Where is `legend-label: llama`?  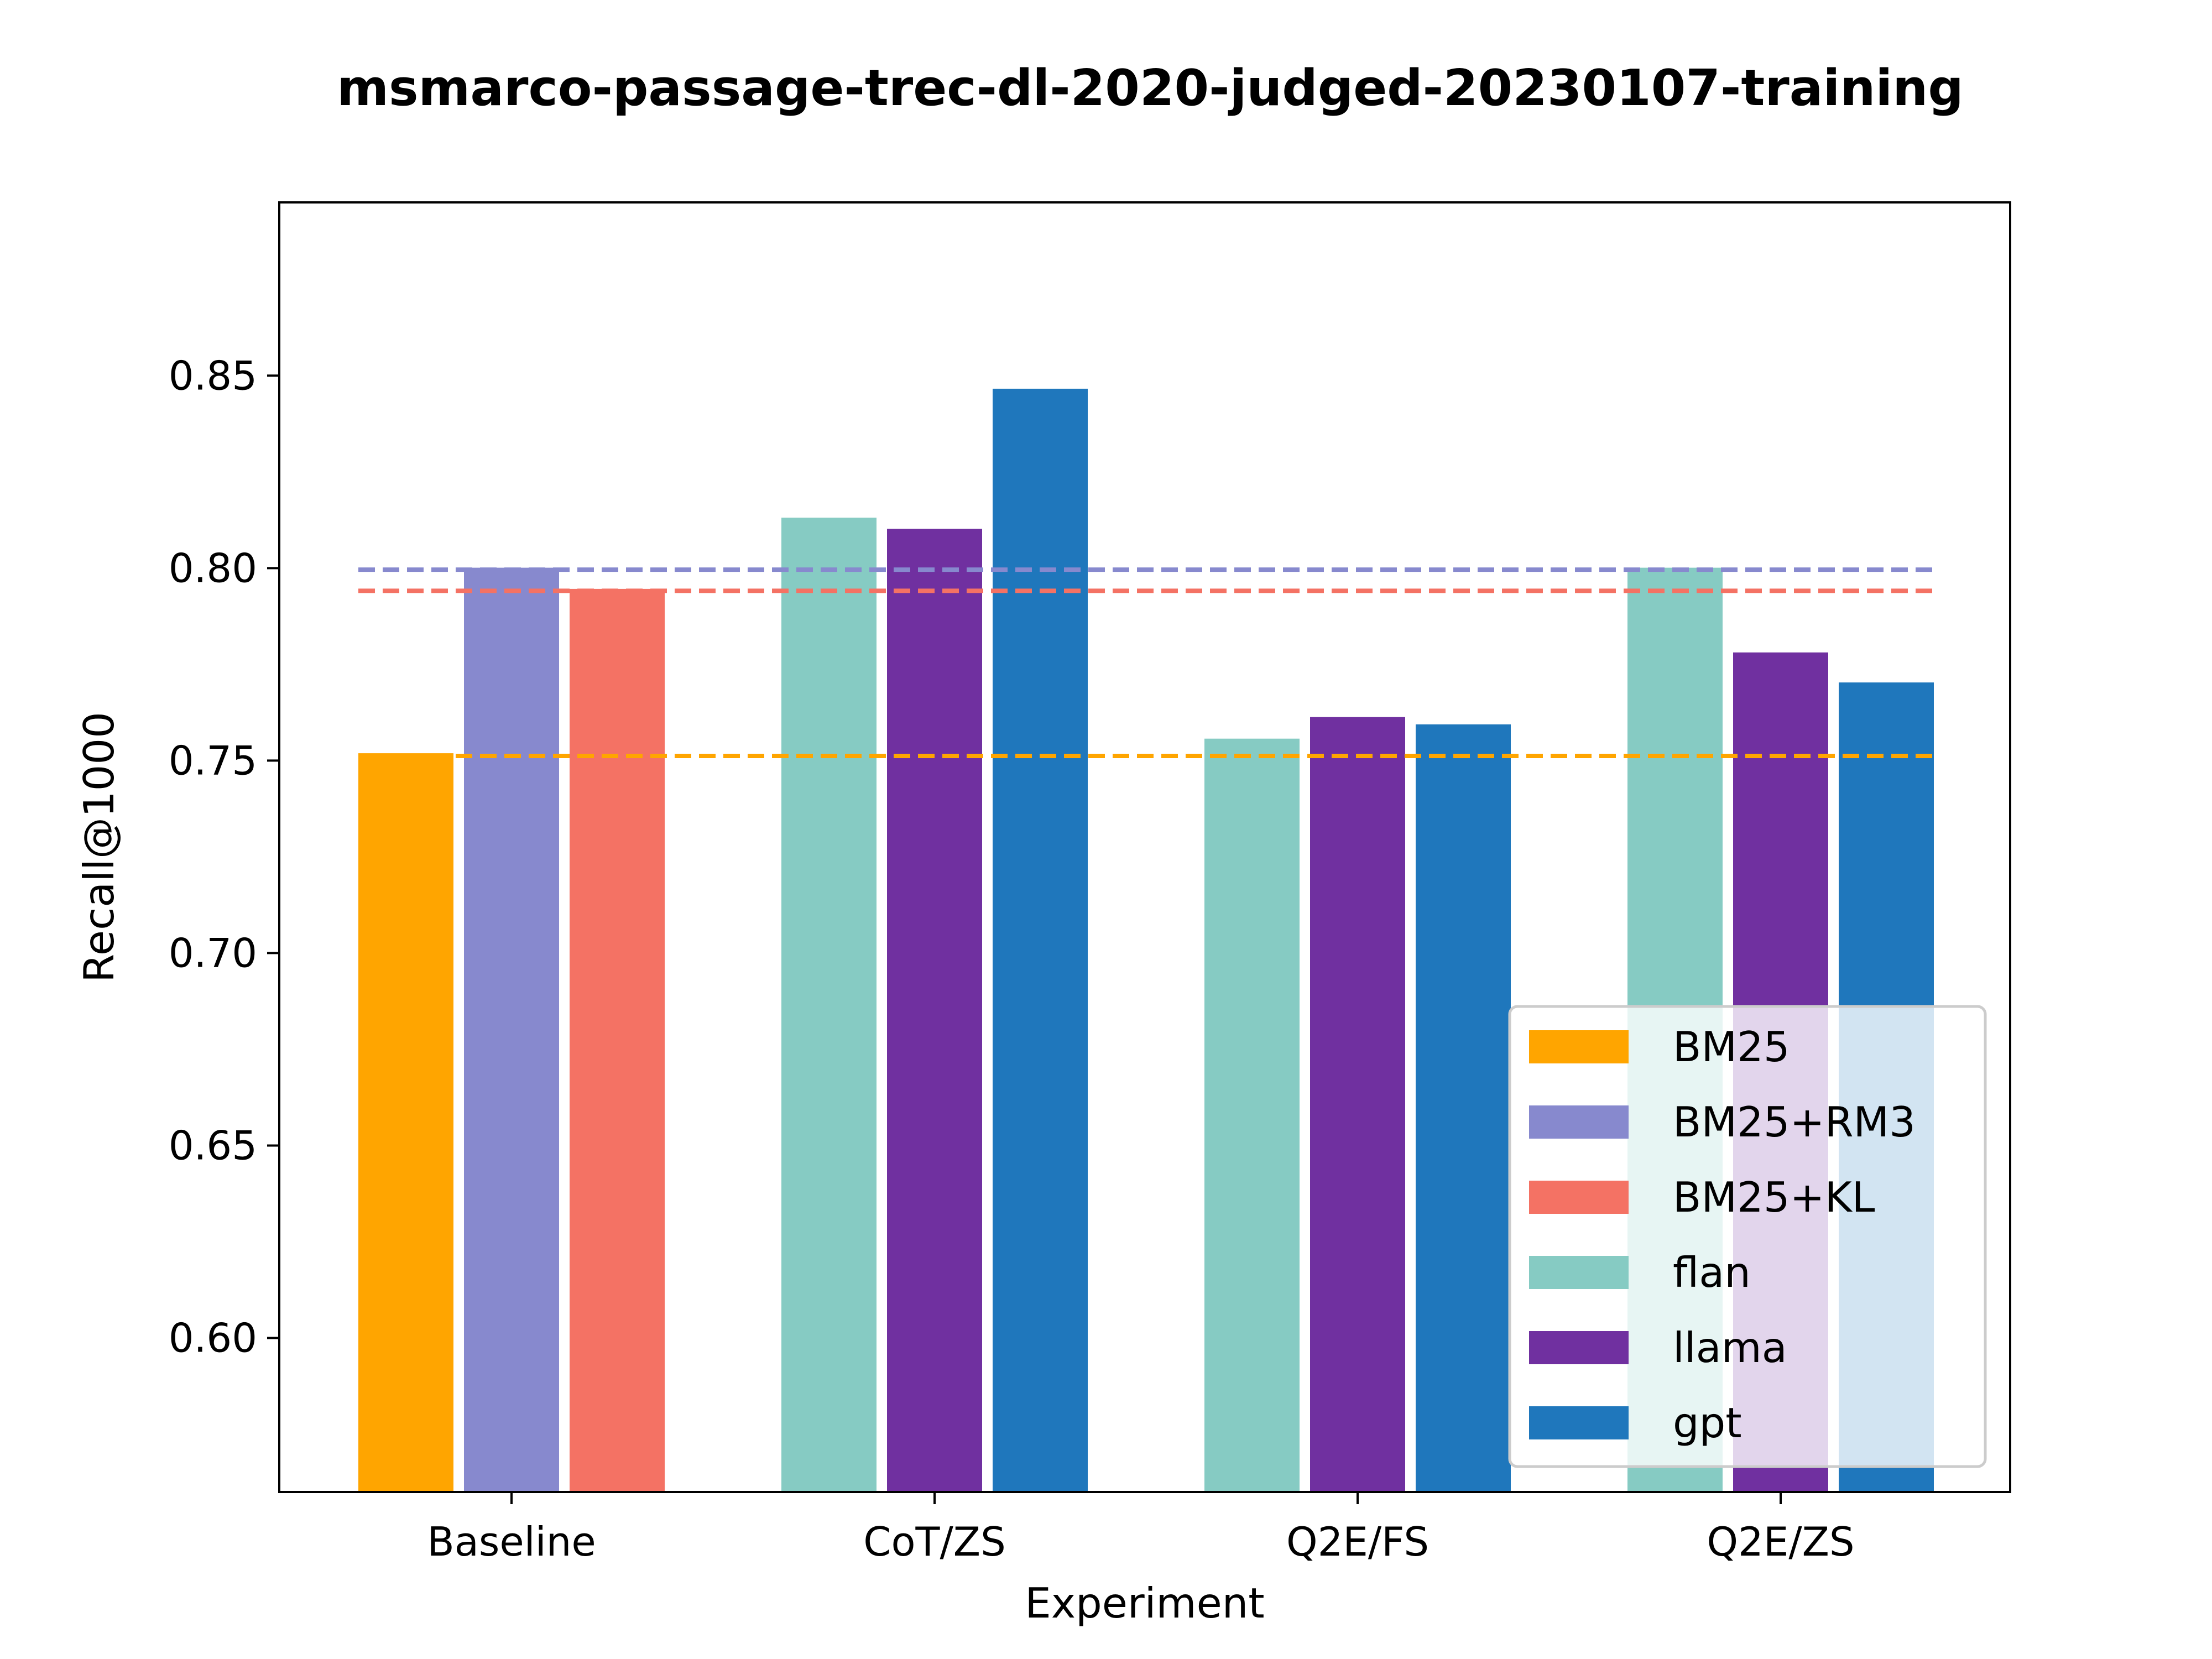
legend-label: llama is located at coordinates (1730, 1348).